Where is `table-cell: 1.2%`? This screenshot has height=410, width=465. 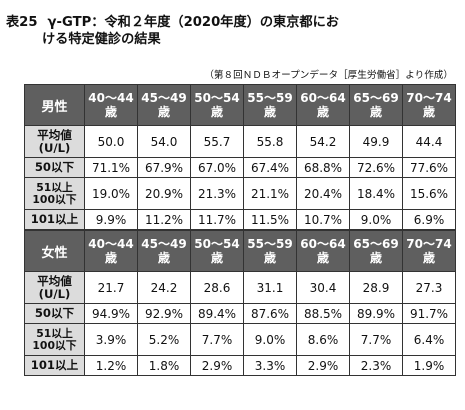 table-cell: 1.2% is located at coordinates (111, 365).